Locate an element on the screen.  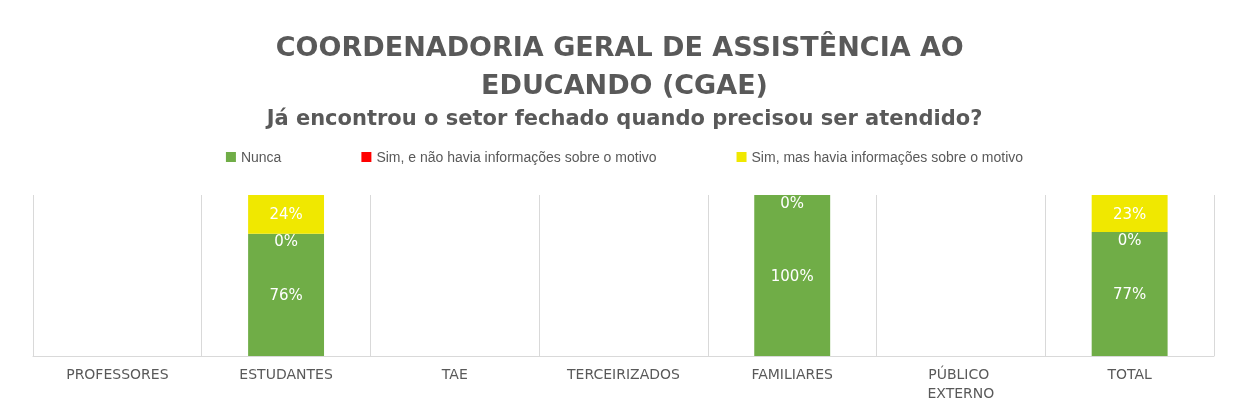
x-tick-label: ESTUDANTES is located at coordinates (286, 373).